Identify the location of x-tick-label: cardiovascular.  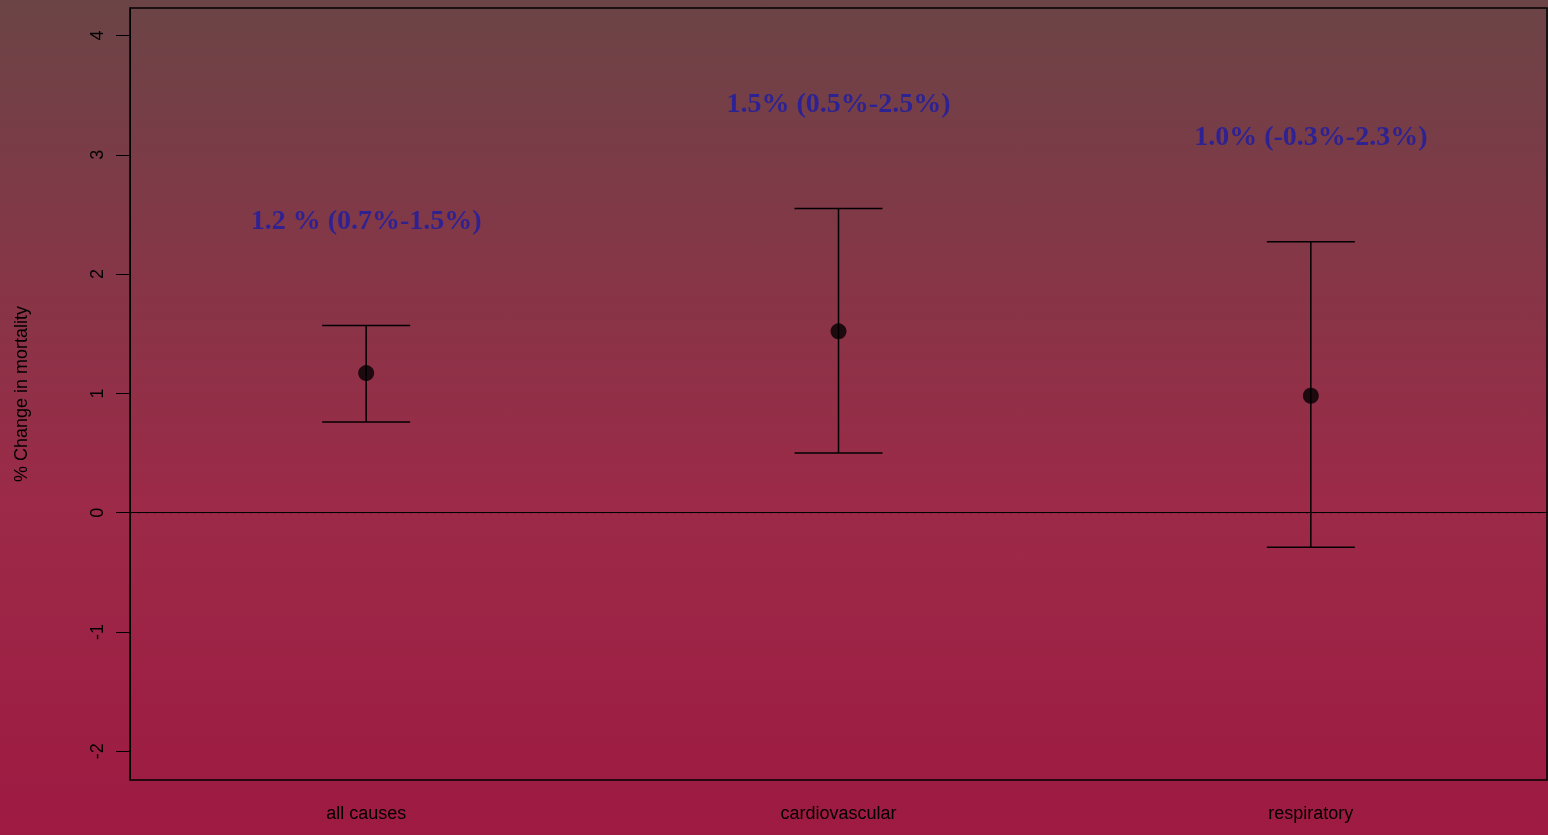
(838, 813).